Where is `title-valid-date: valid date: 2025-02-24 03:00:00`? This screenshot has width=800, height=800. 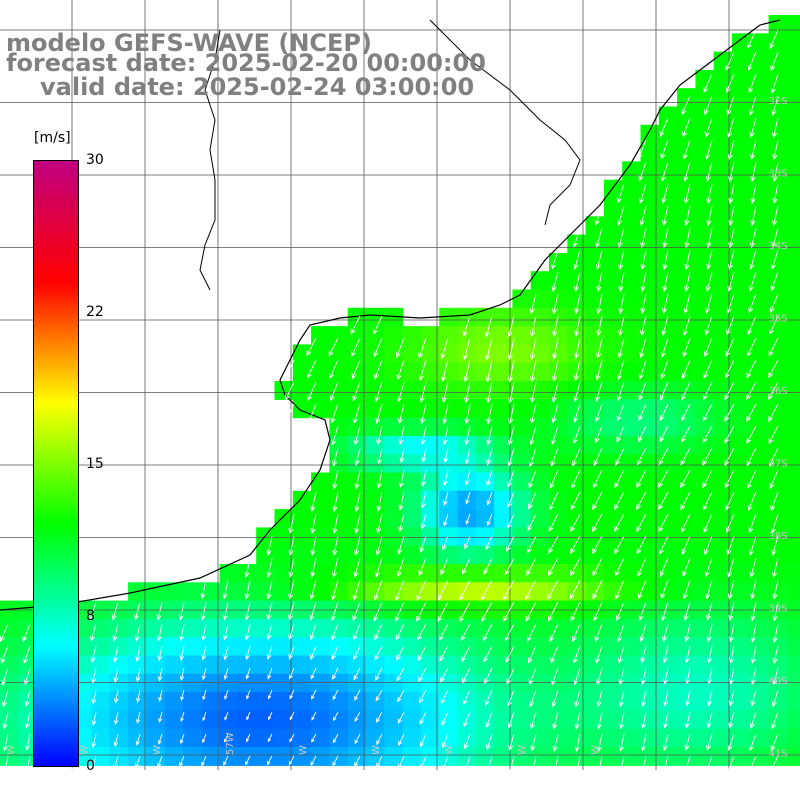 title-valid-date: valid date: 2025-02-24 03:00:00 is located at coordinates (257, 87).